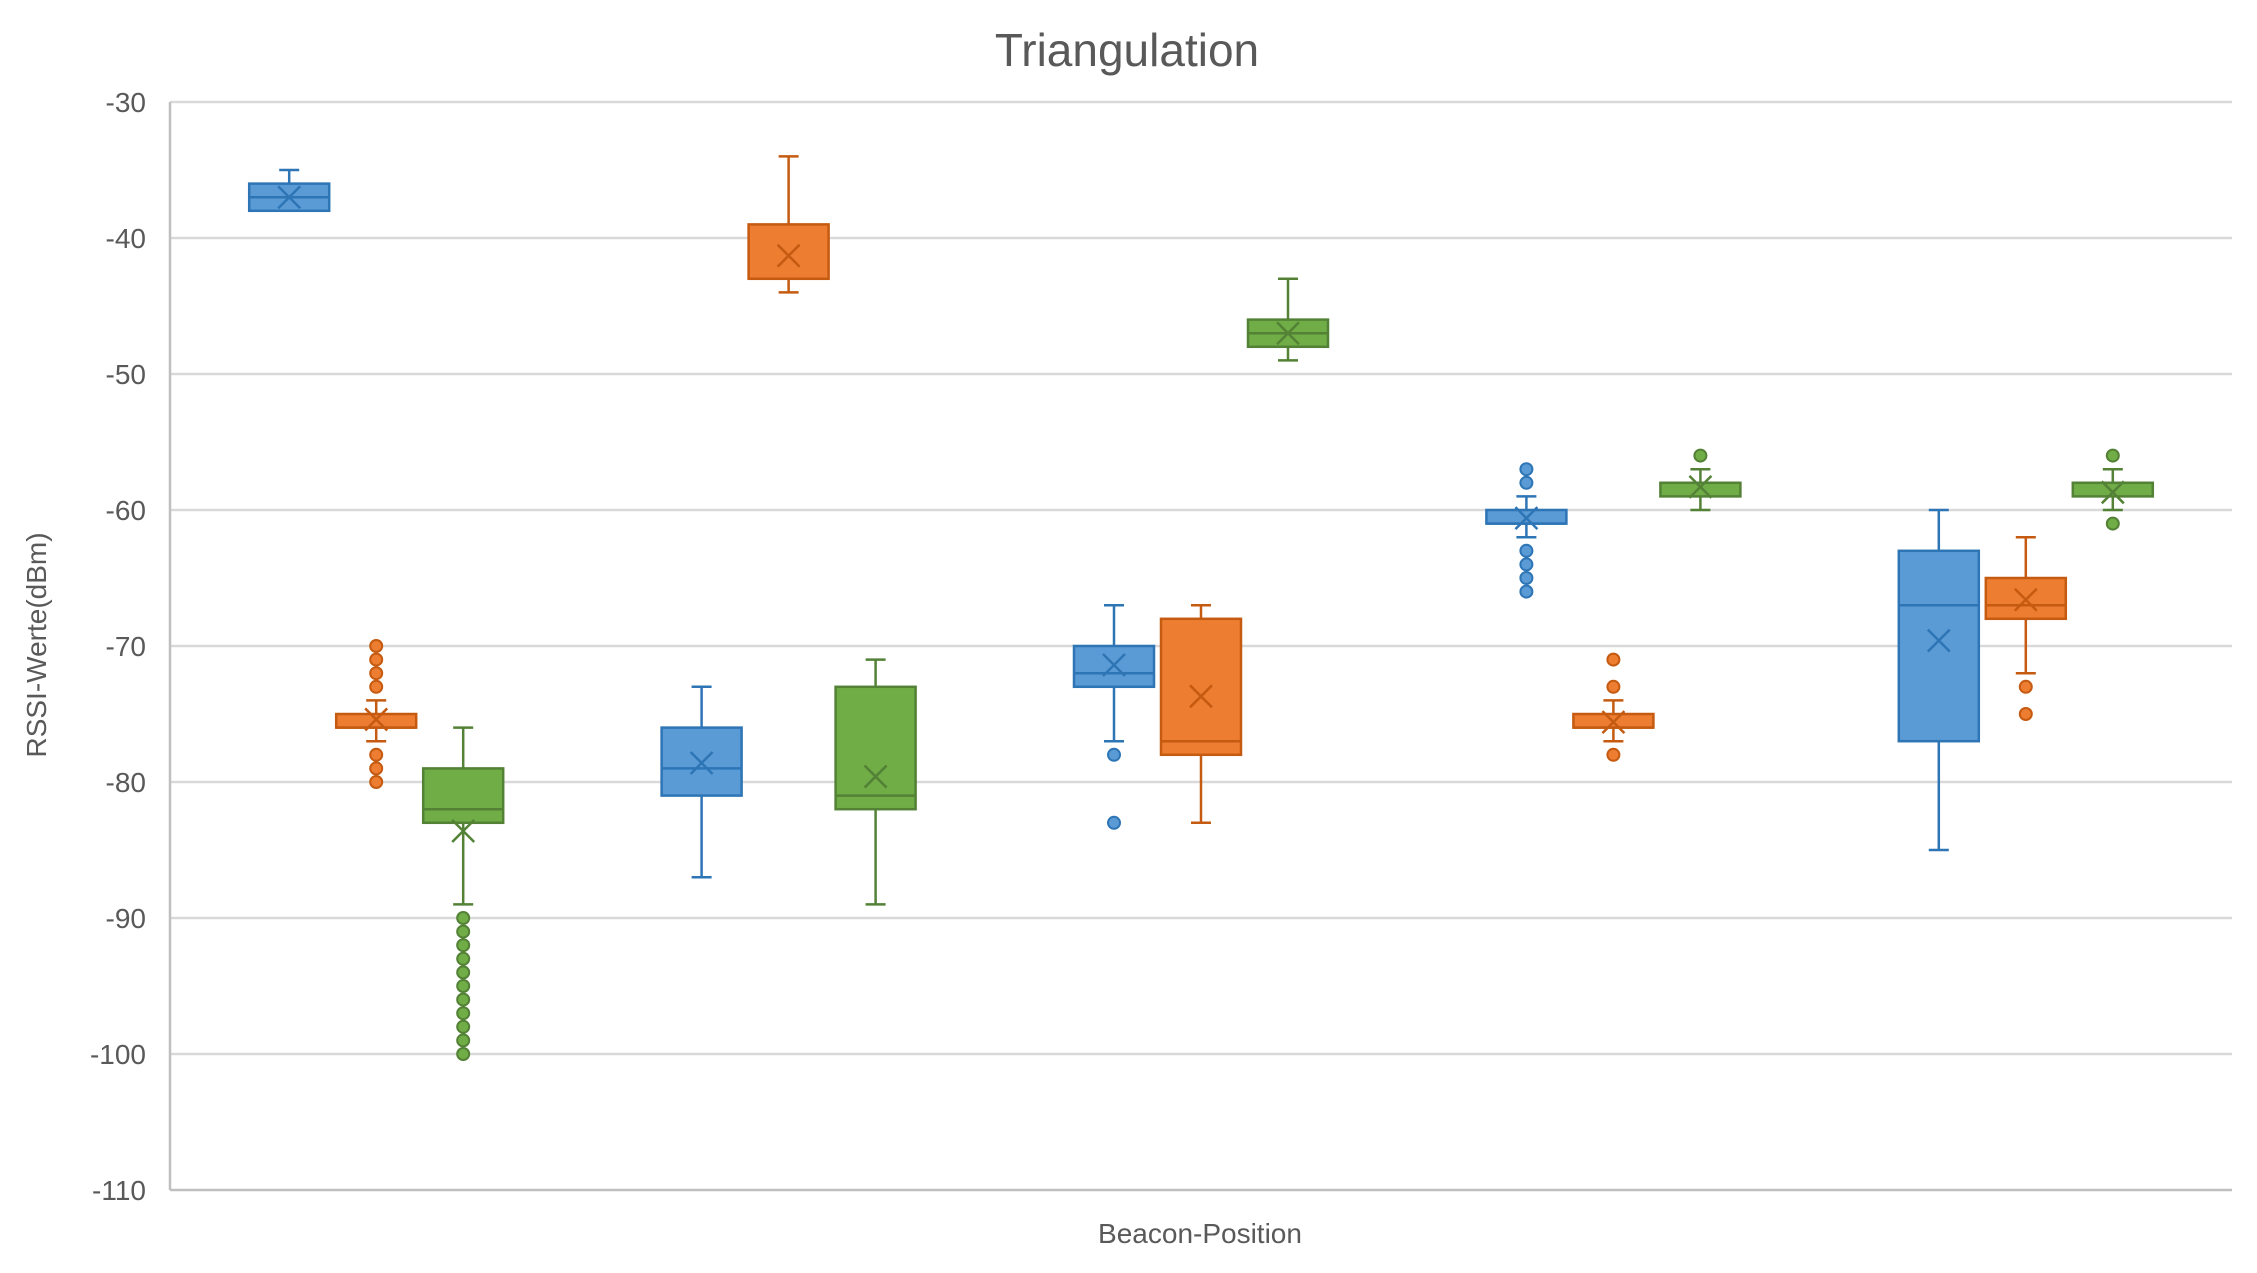 The height and width of the screenshot is (1273, 2257). What do you see at coordinates (126, 510) in the screenshot?
I see `y-tick-label: -60` at bounding box center [126, 510].